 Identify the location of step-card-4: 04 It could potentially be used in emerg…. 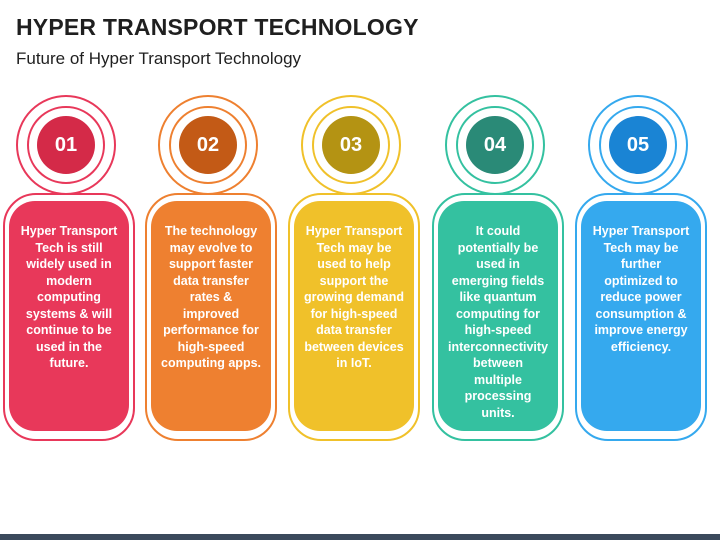
(498, 270).